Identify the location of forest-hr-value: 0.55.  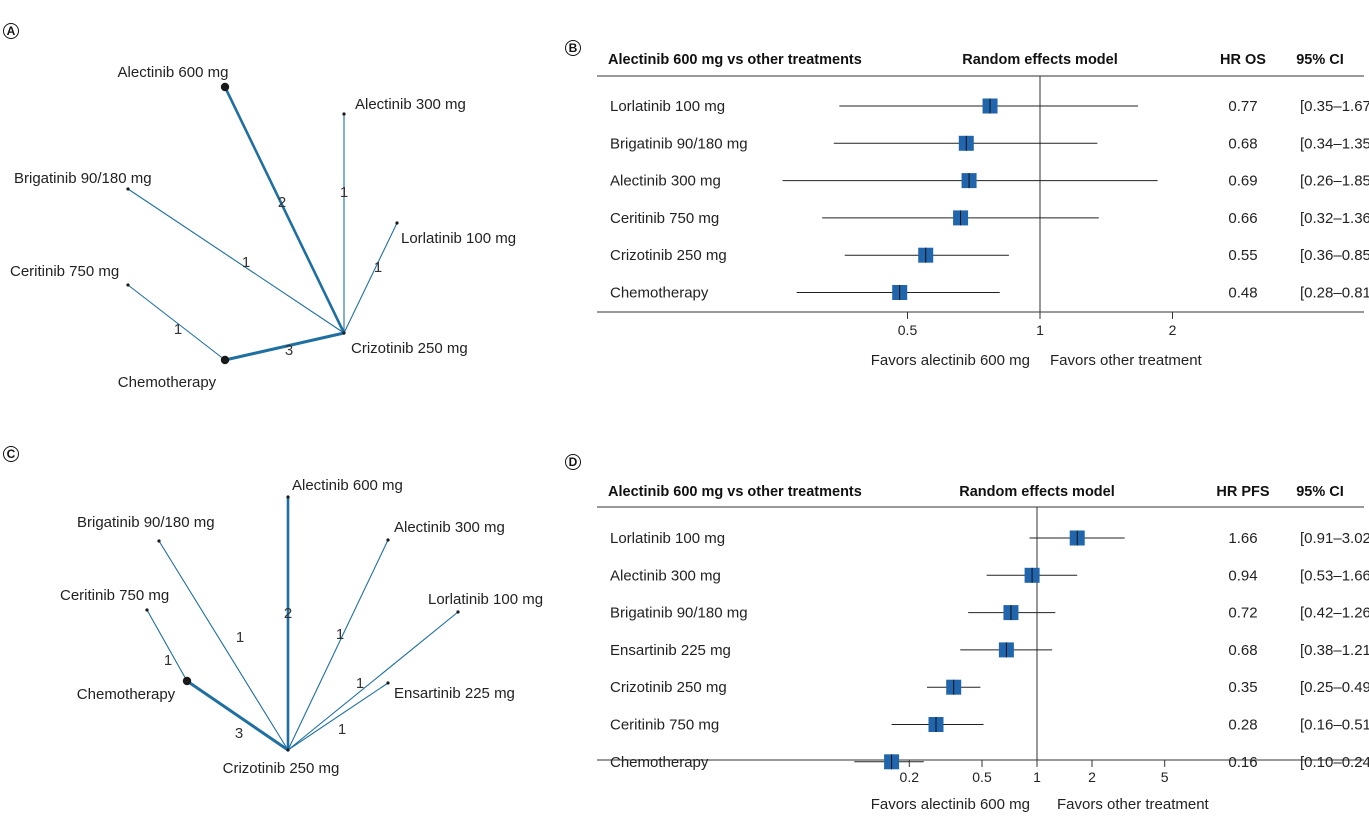
(1242, 255).